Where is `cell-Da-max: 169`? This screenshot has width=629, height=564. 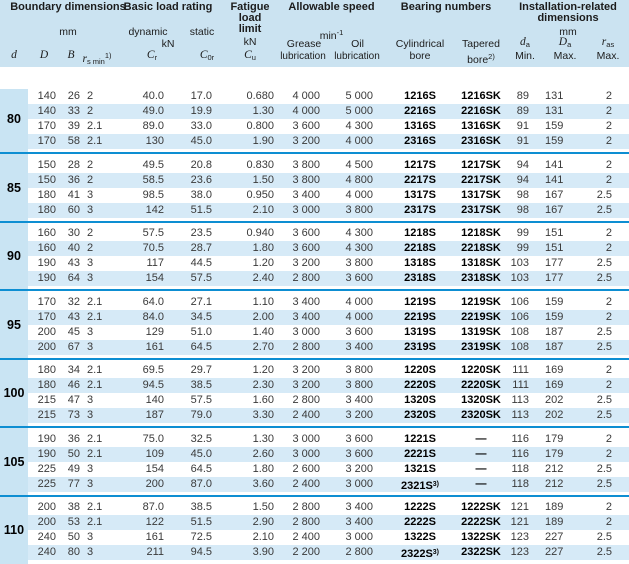
cell-Da-max: 169 is located at coordinates (554, 370).